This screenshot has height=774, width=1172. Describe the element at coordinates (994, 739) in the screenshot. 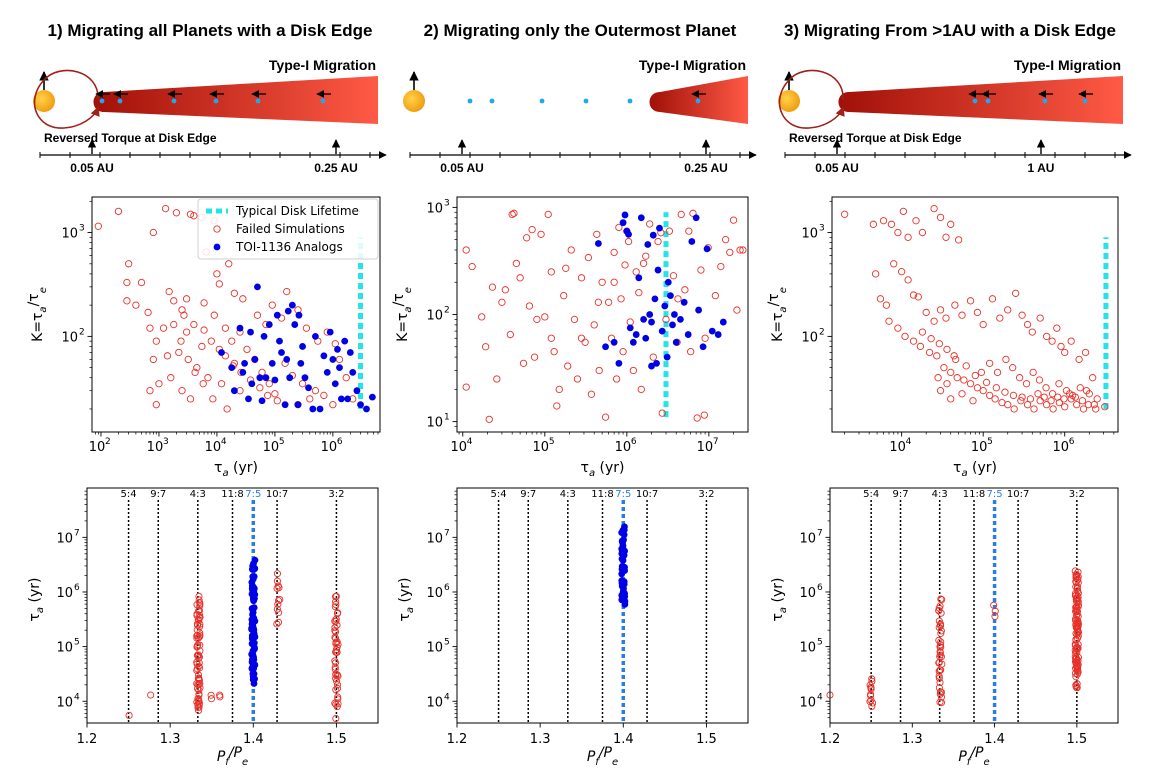

I see `x-tick-label: 1.4` at that location.